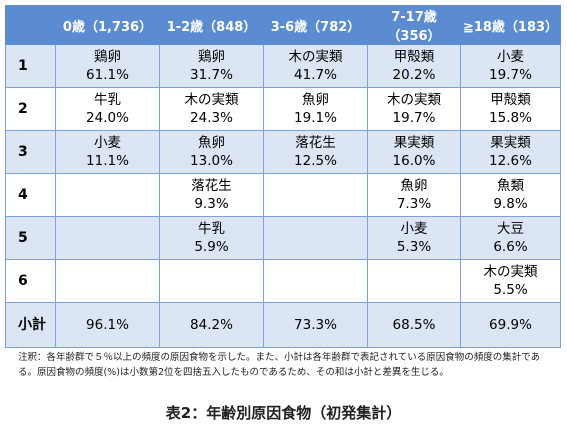 The height and width of the screenshot is (429, 567). I want to click on food-percent: 15.8%, so click(510, 118).